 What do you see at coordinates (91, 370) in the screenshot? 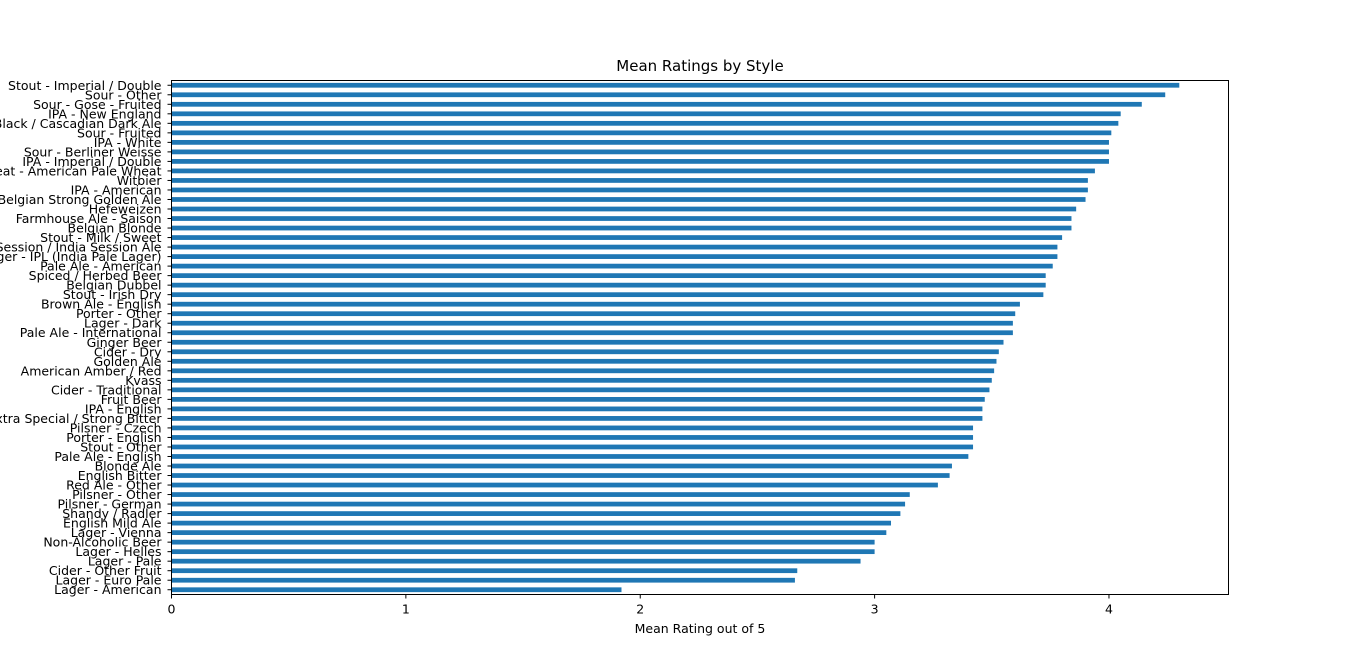
I see `y-tick-label: American Amber / Red` at bounding box center [91, 370].